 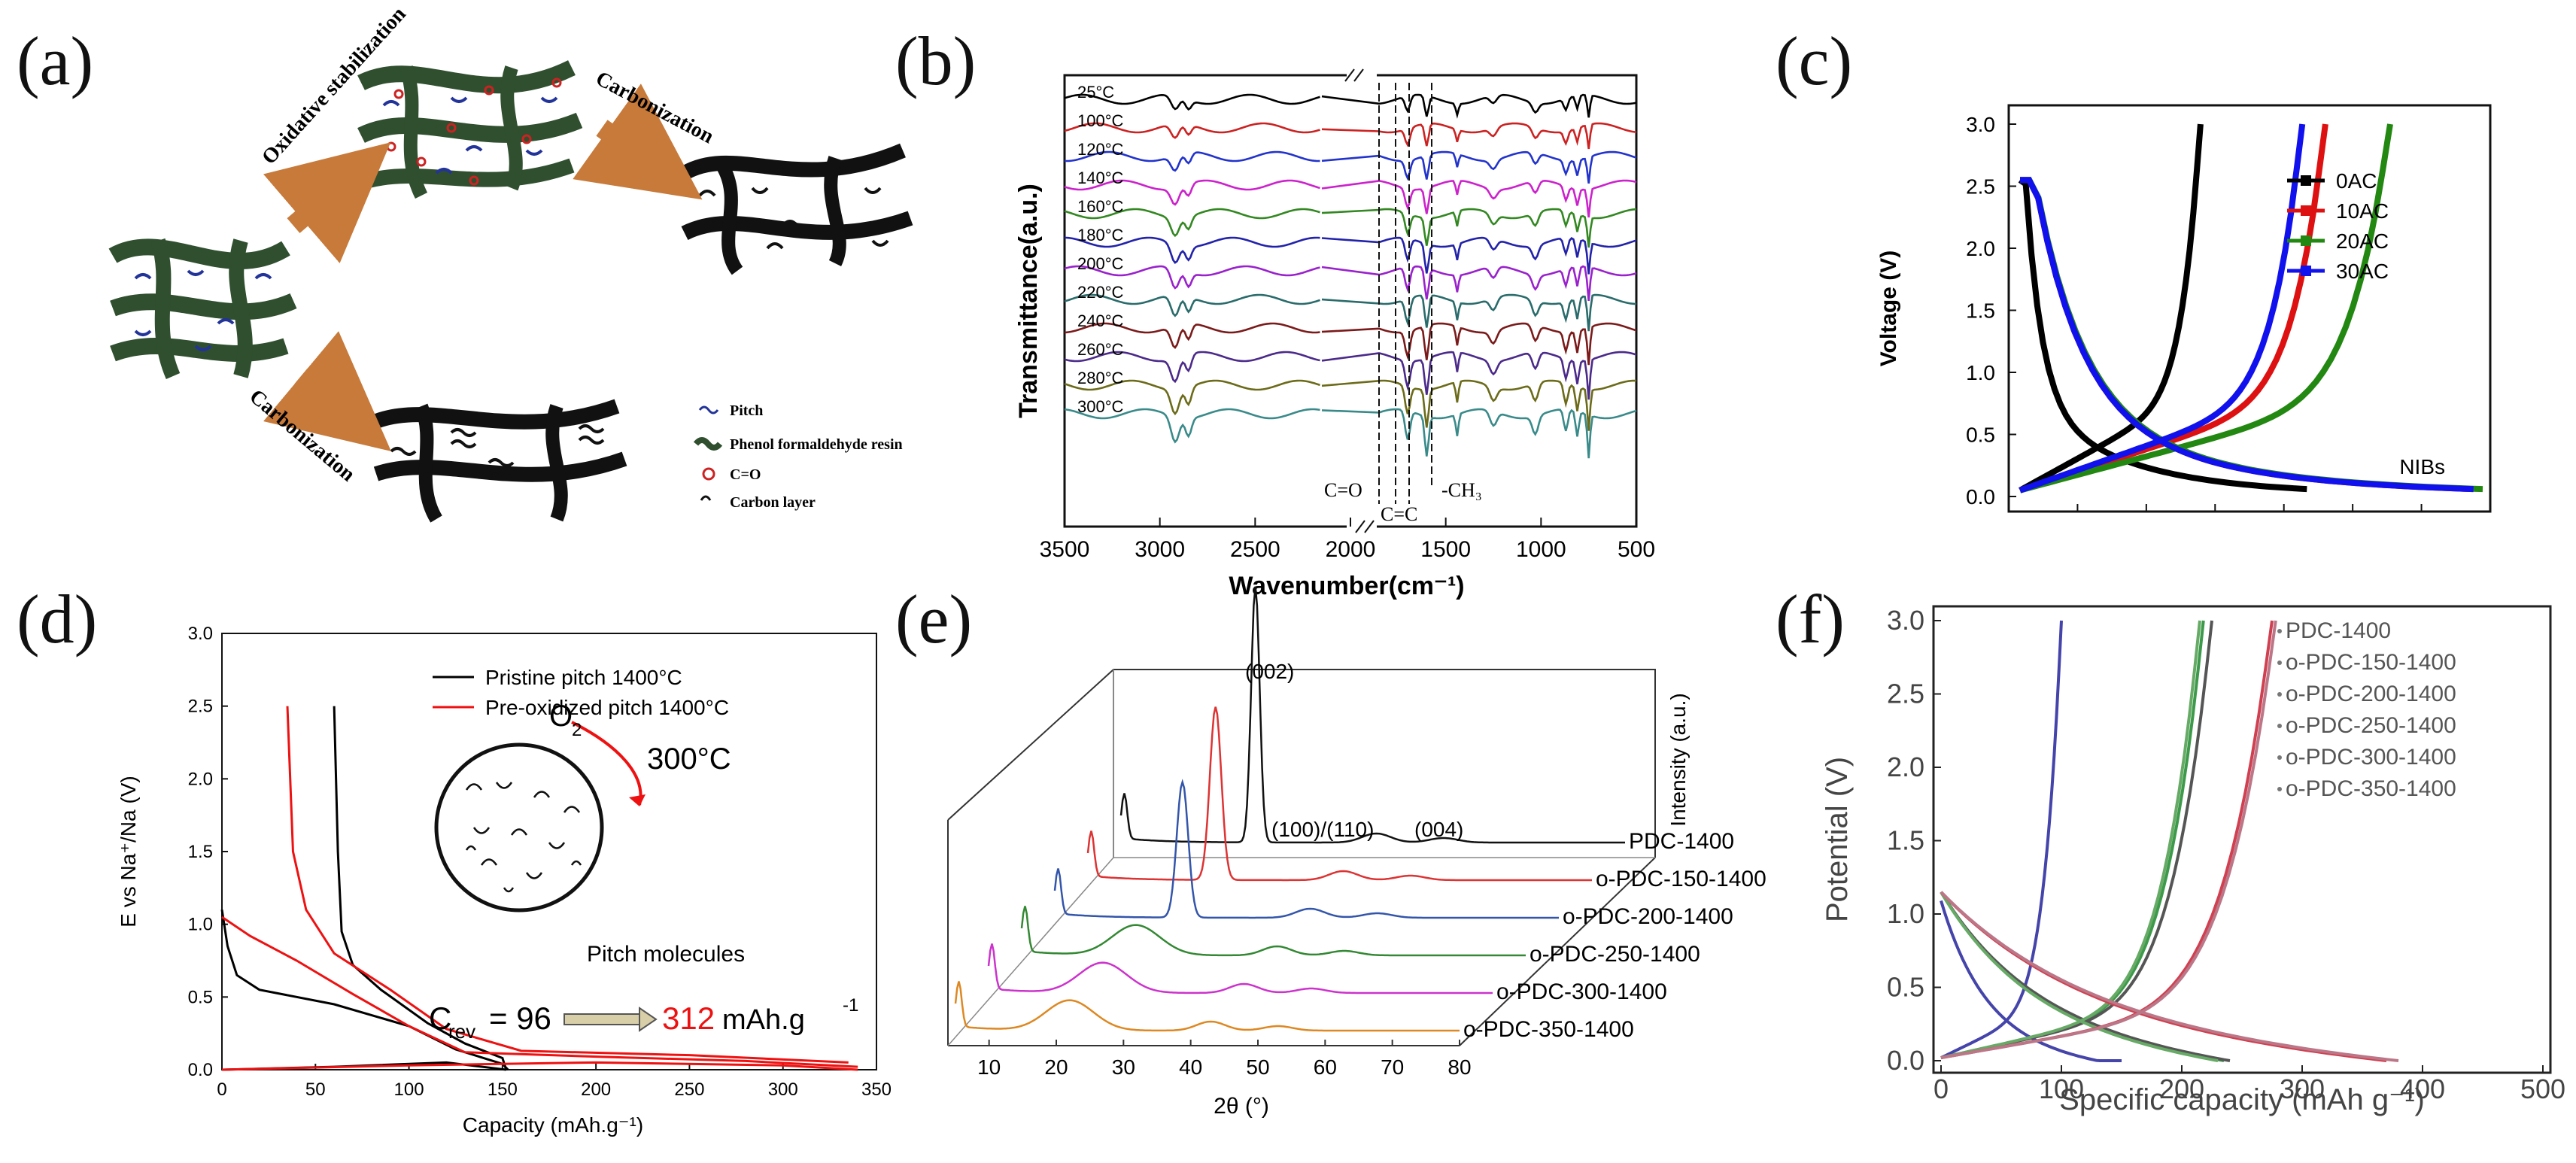 I want to click on d-pristine-charge, so click(x=421, y=888).